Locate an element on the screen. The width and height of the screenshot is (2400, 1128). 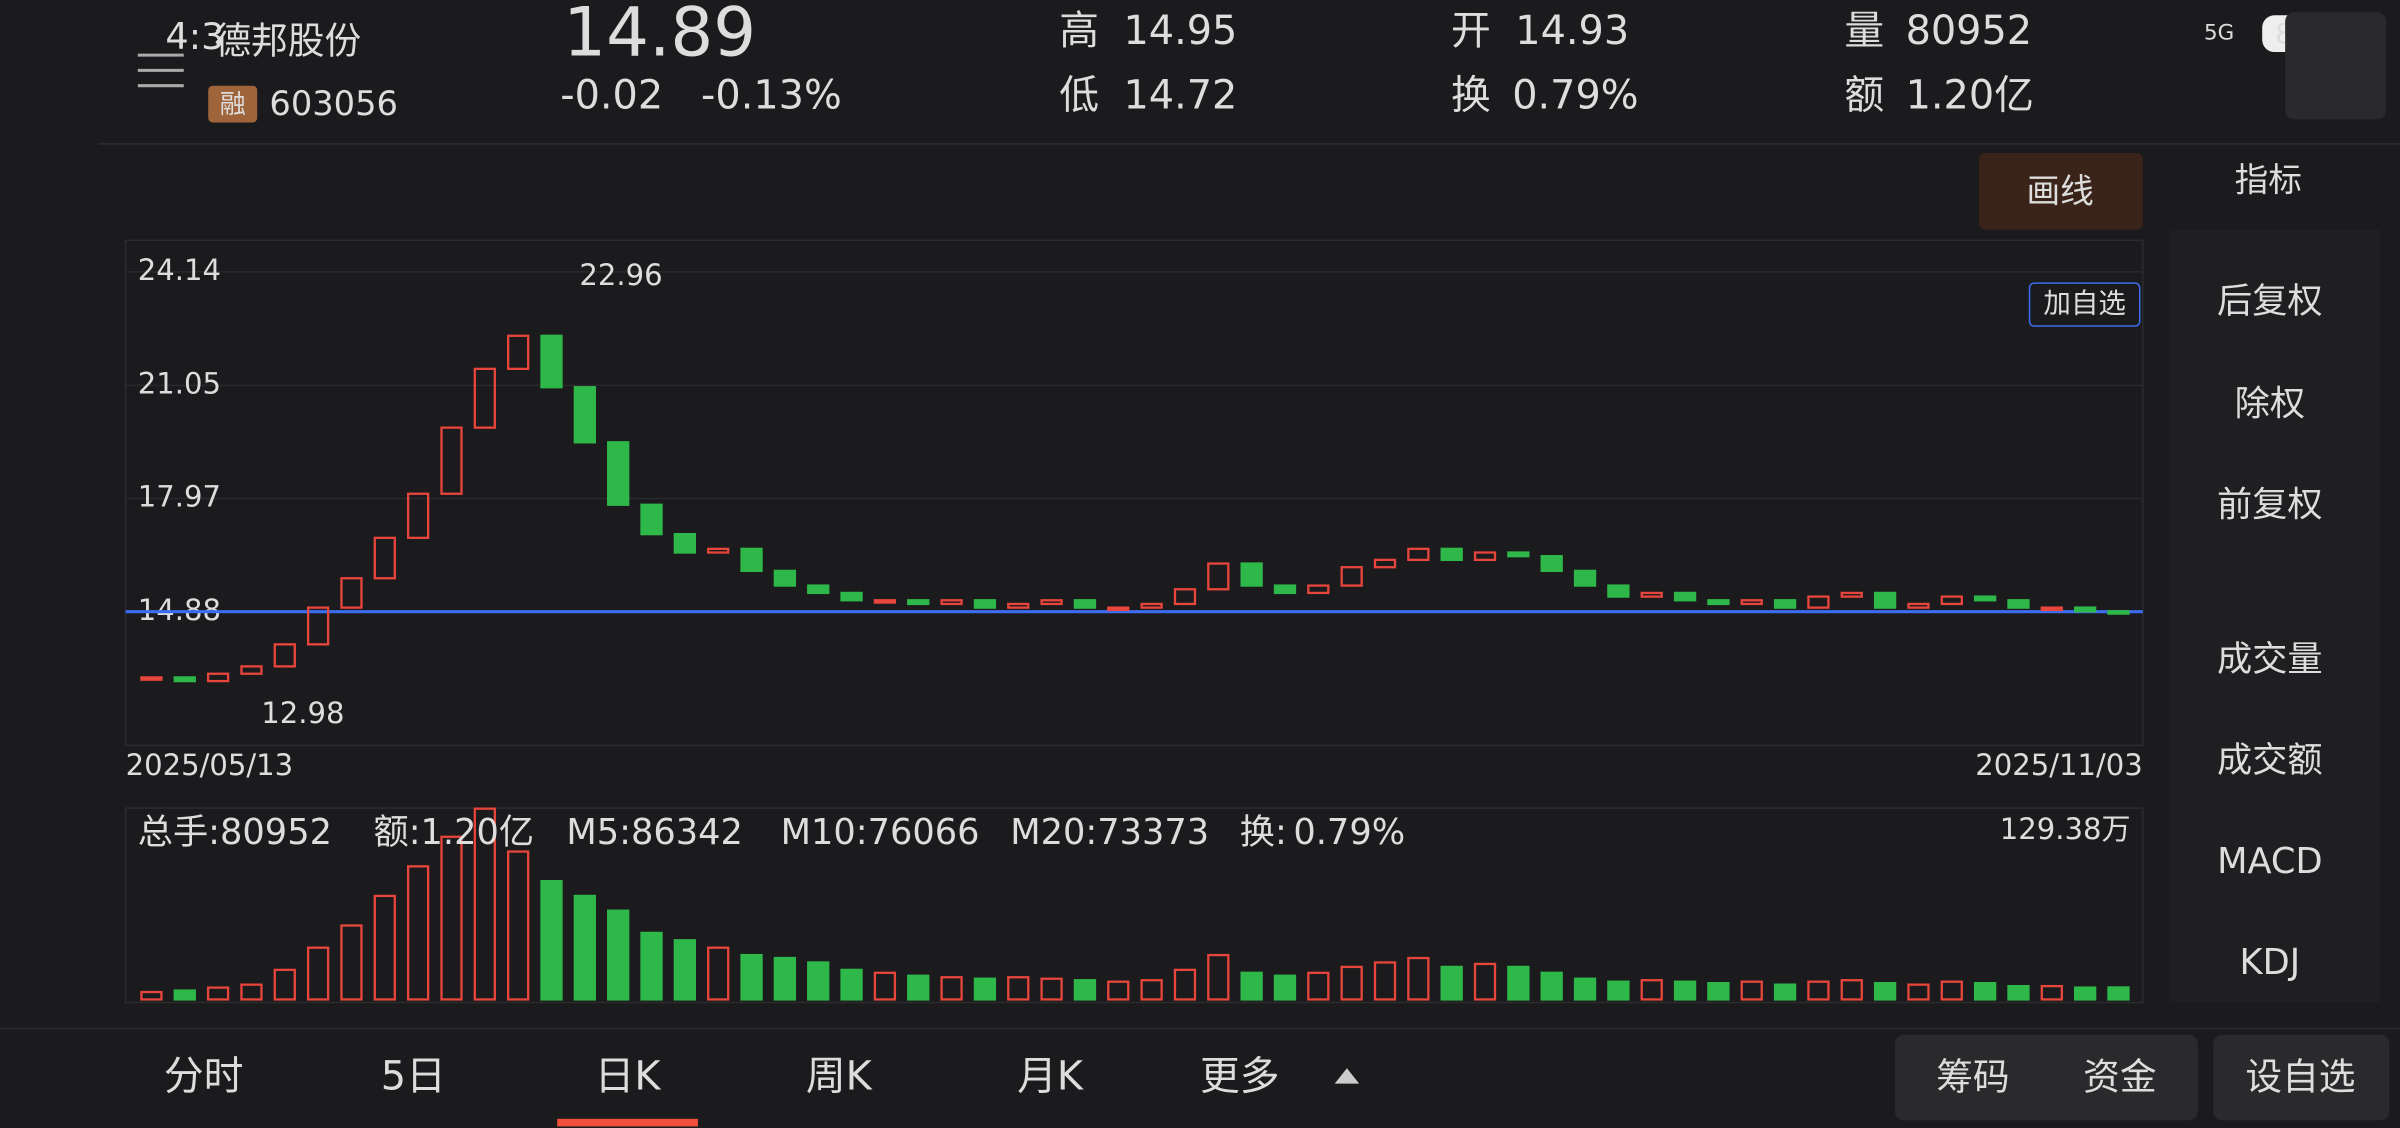
volume-header: M5:86342 is located at coordinates (654, 832).